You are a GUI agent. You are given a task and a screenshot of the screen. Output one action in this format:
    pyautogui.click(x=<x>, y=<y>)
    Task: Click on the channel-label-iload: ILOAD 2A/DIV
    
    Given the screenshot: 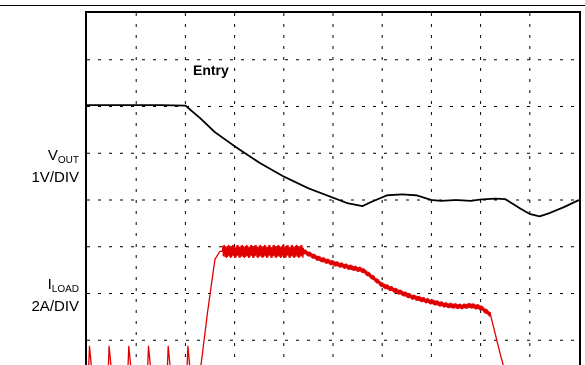 What is the action you would take?
    pyautogui.click(x=55, y=295)
    